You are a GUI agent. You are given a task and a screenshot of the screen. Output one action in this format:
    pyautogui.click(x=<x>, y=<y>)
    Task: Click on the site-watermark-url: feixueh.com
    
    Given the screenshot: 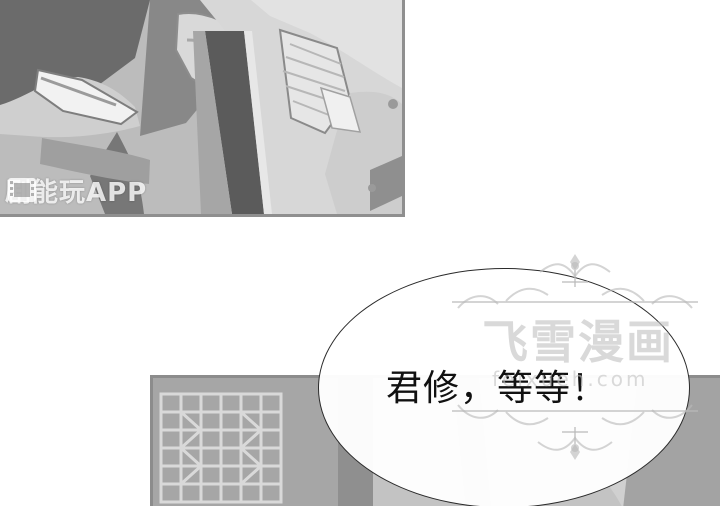 What is the action you would take?
    pyautogui.click(x=570, y=379)
    